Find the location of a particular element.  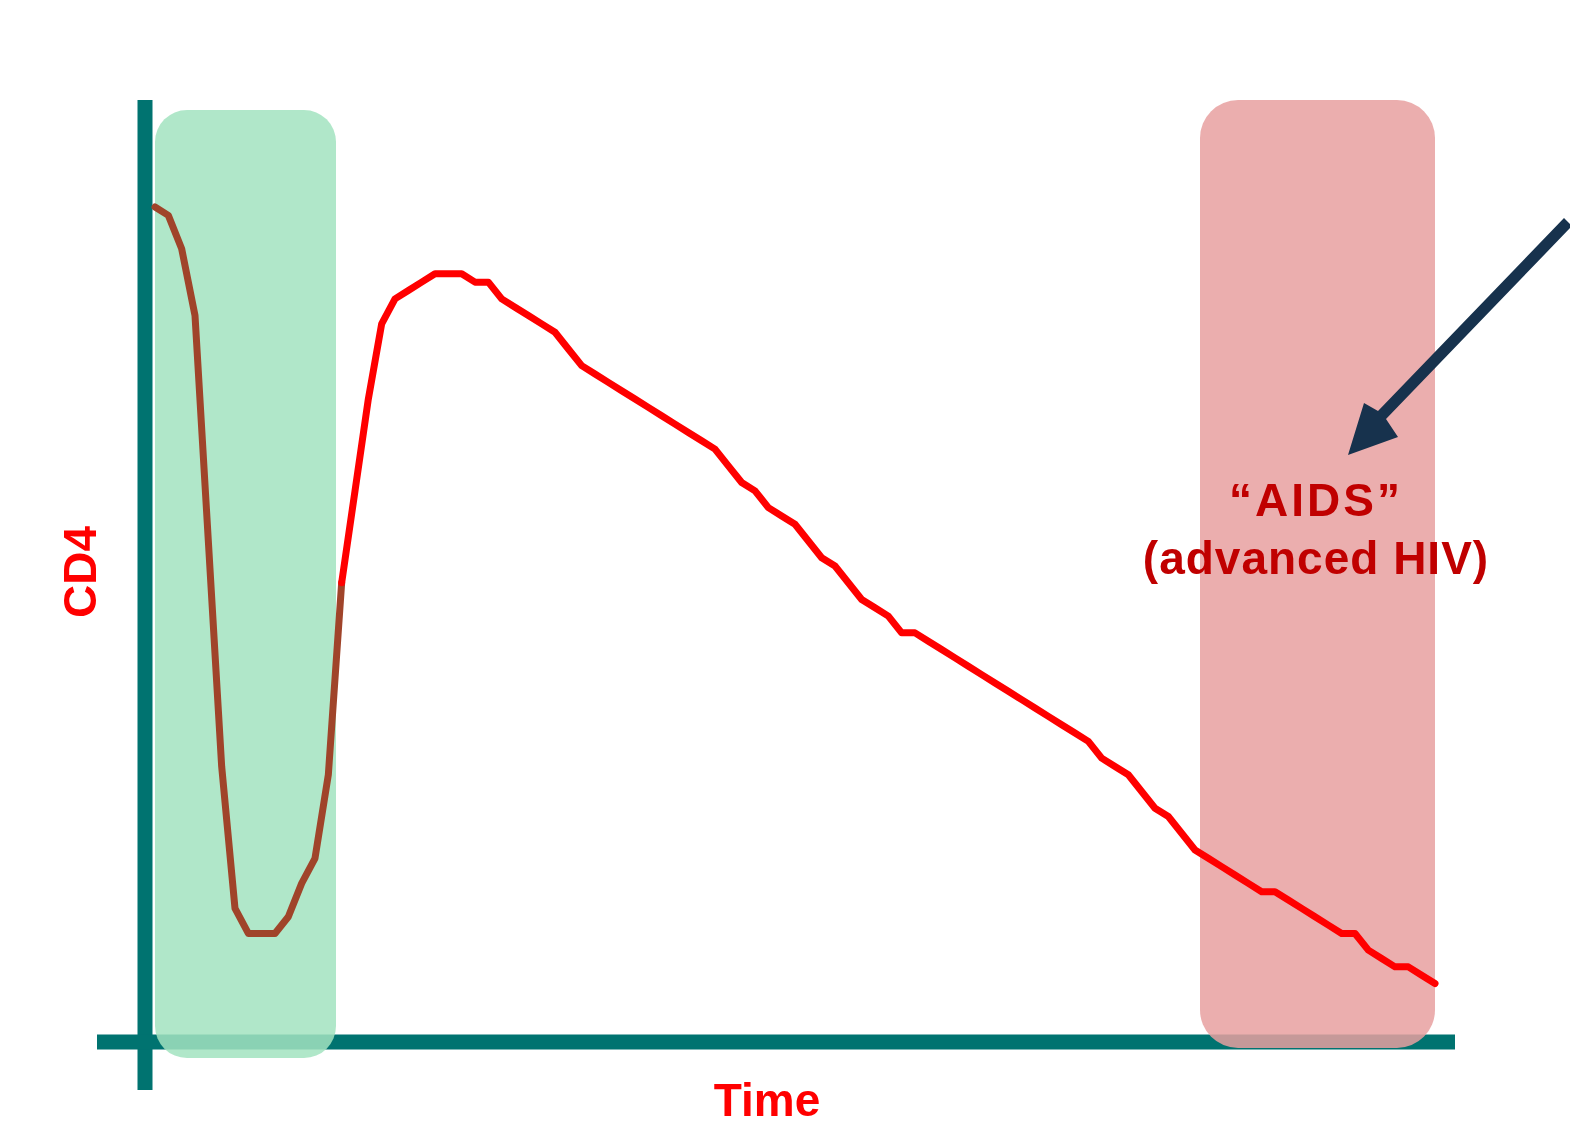

x-axis-title: Time is located at coordinates (767, 1100).